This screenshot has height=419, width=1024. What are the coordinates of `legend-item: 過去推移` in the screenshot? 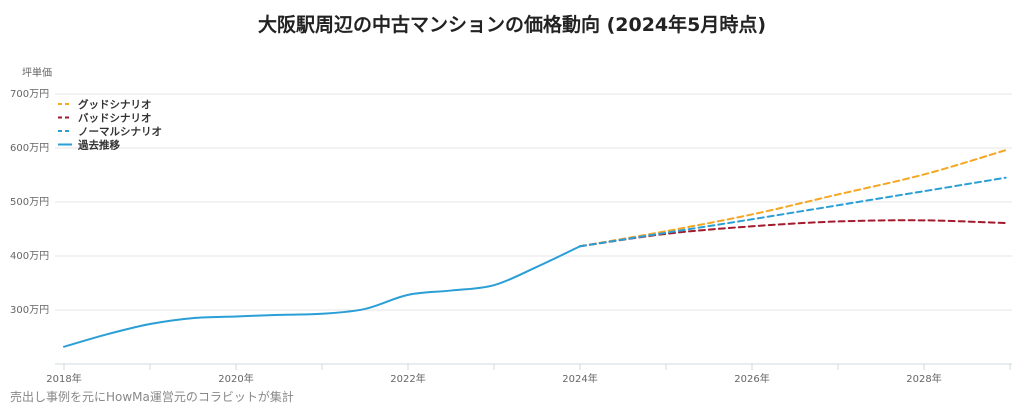 It's located at (89, 145).